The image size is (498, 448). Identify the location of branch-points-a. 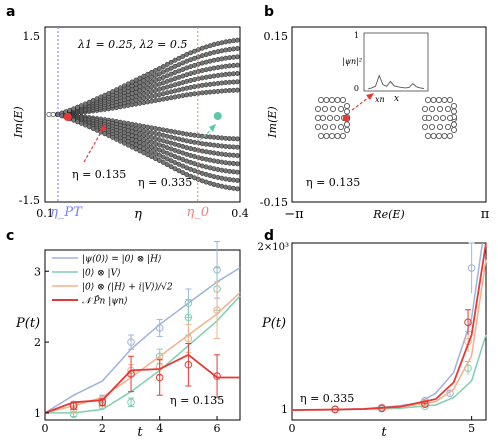
(143, 114).